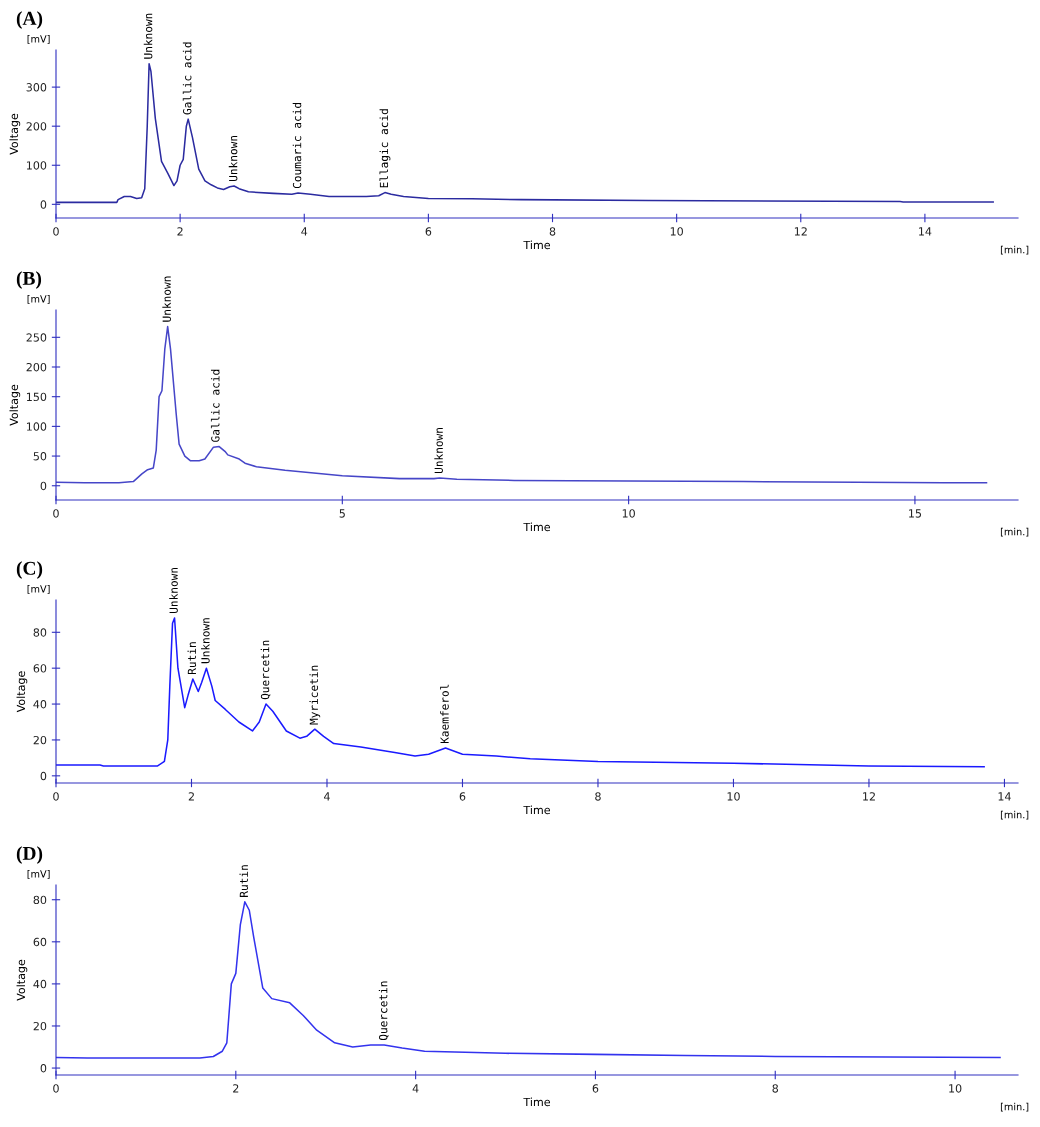 This screenshot has width=1040, height=1127. What do you see at coordinates (385, 148) in the screenshot?
I see `annotation: Ellagic acid` at bounding box center [385, 148].